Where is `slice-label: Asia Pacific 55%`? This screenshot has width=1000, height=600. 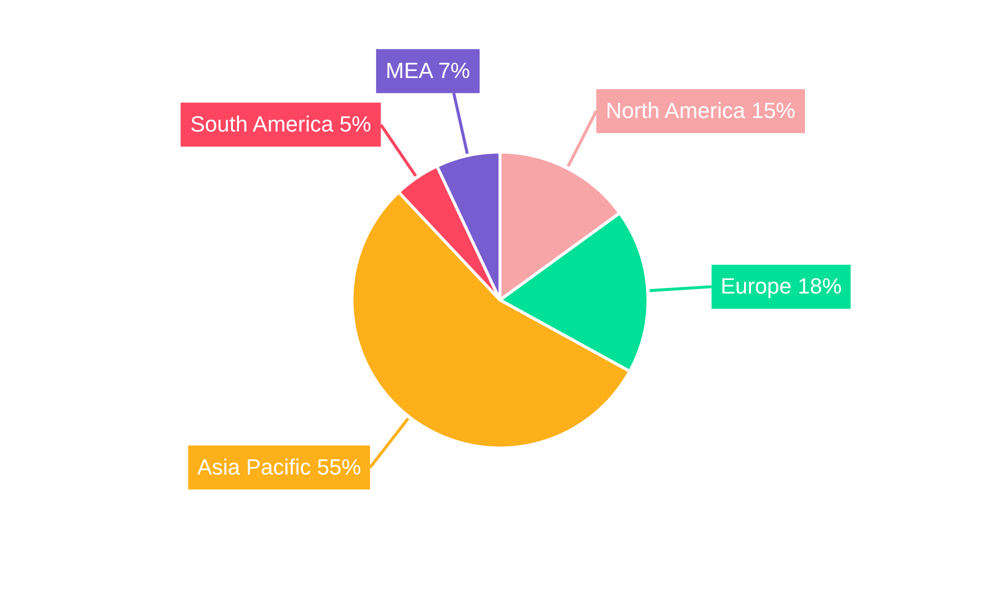 slice-label: Asia Pacific 55% is located at coordinates (279, 467).